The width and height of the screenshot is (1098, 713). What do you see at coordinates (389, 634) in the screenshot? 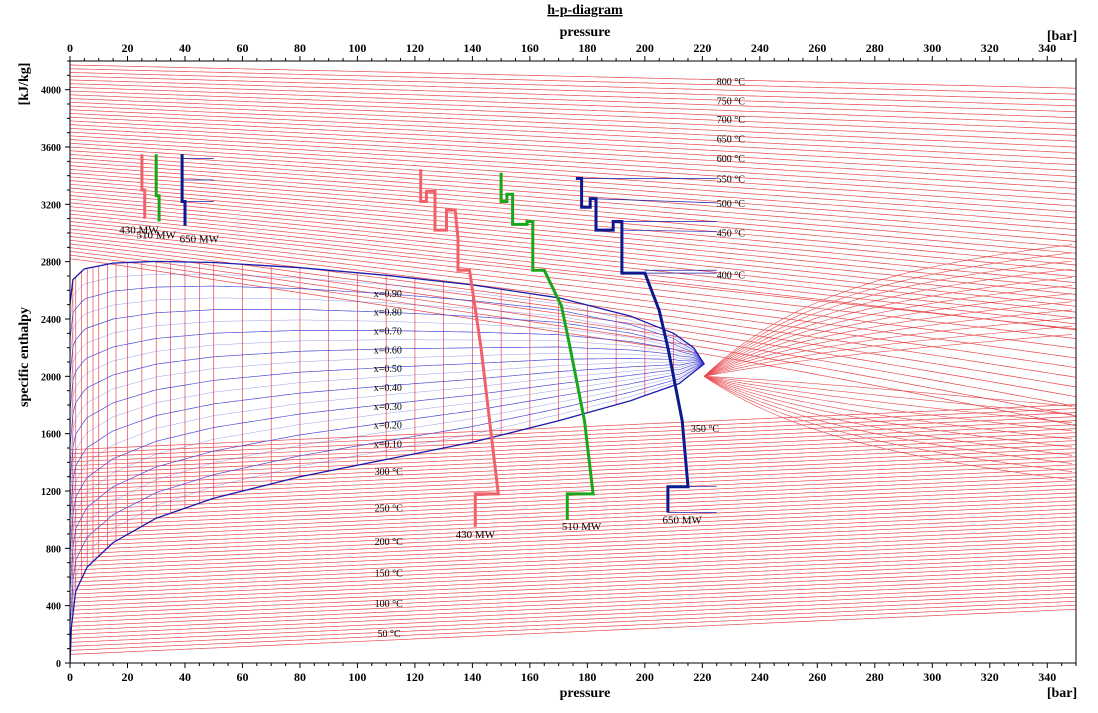
I see `isotherm-label: 50 °C` at bounding box center [389, 634].